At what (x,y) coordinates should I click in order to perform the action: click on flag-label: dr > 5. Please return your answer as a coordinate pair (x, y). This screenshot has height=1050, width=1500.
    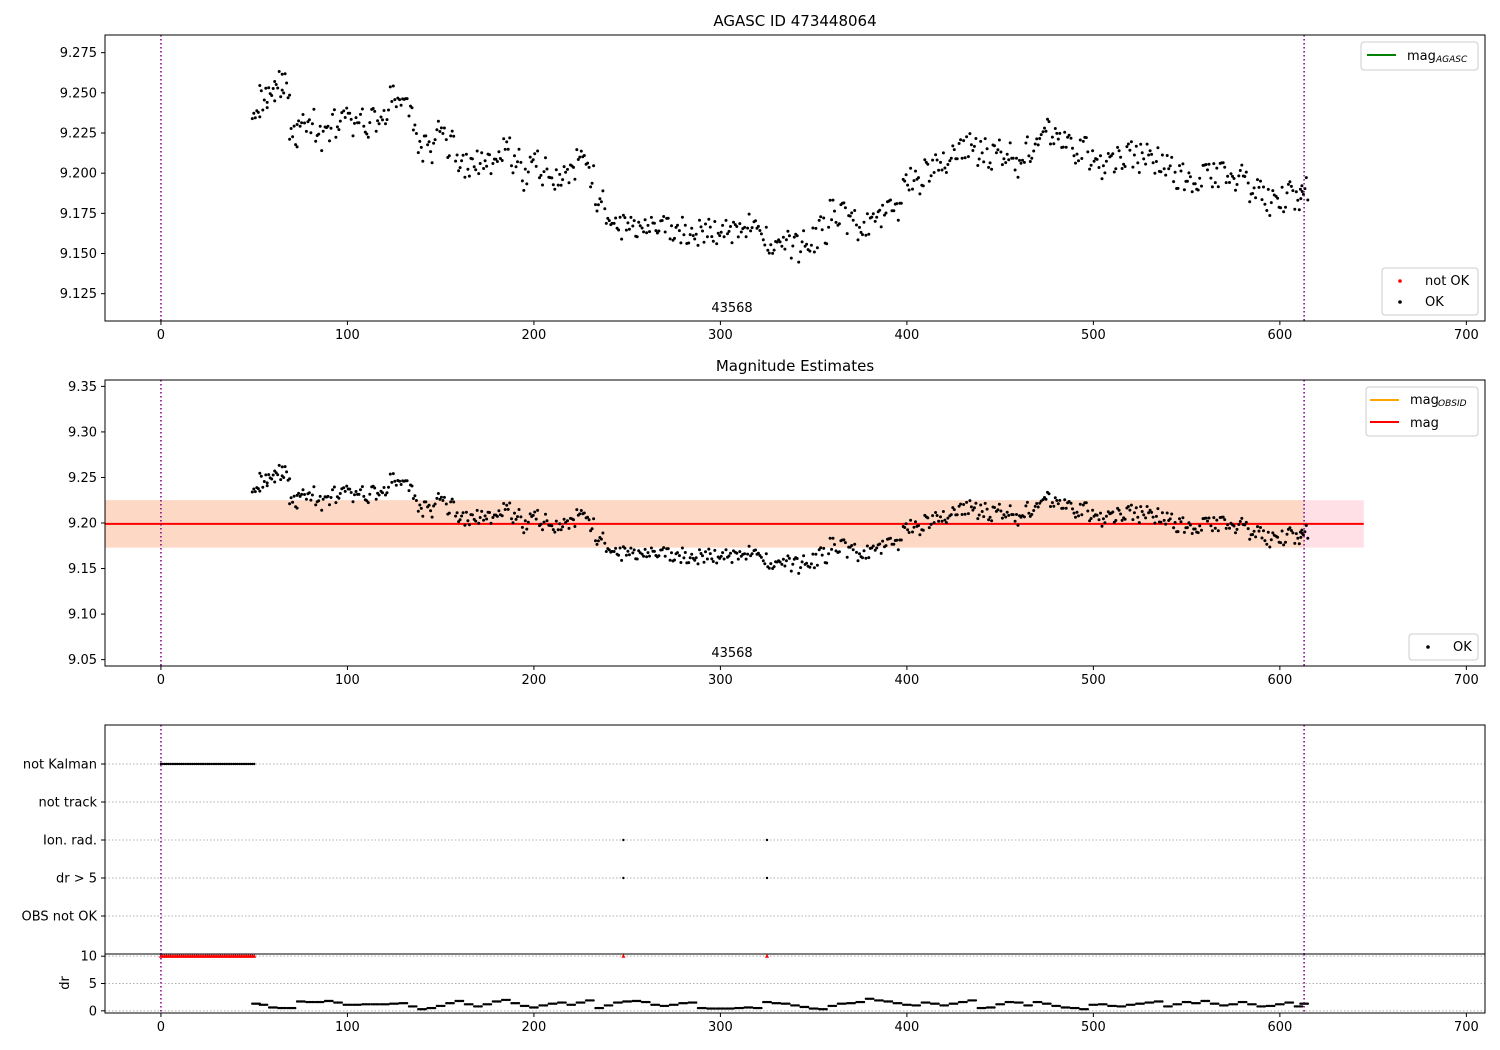
    Looking at the image, I should click on (76, 879).